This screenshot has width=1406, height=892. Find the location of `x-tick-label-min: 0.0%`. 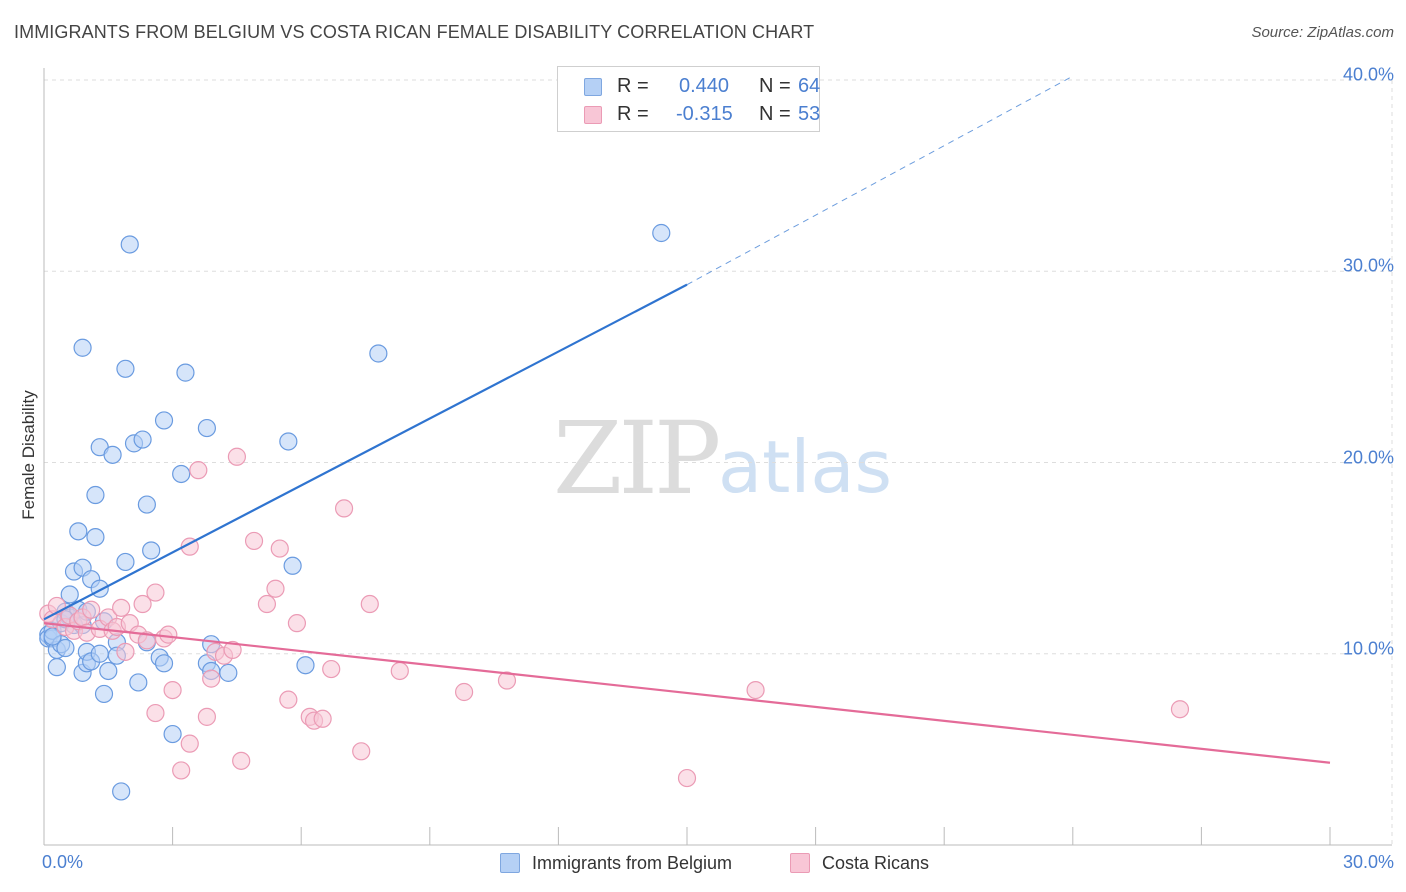

x-tick-label-min: 0.0% is located at coordinates (63, 862).